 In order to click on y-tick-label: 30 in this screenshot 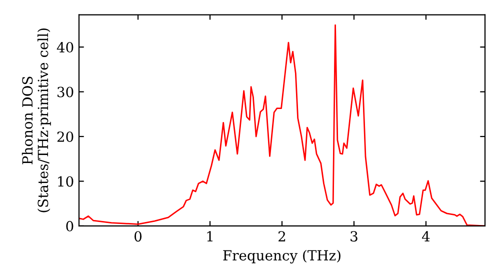, I will do `click(66, 92)`.